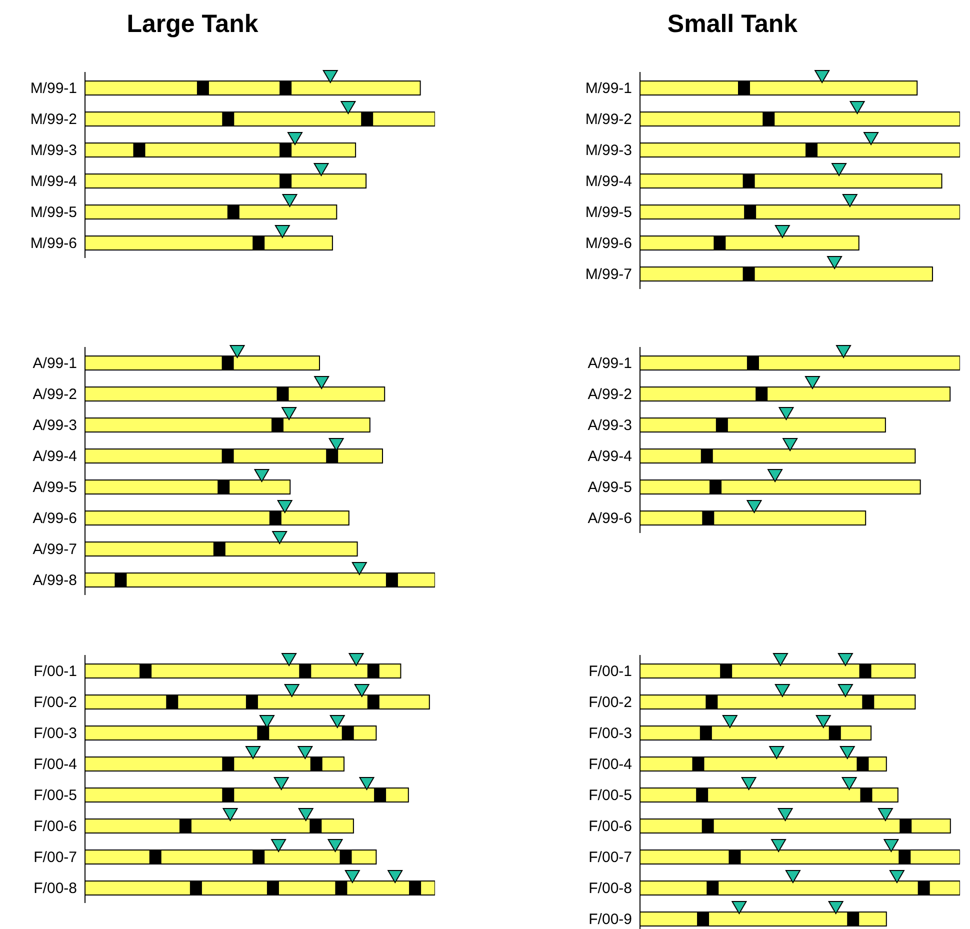  What do you see at coordinates (193, 24) in the screenshot?
I see `chart-title: Large Tank` at bounding box center [193, 24].